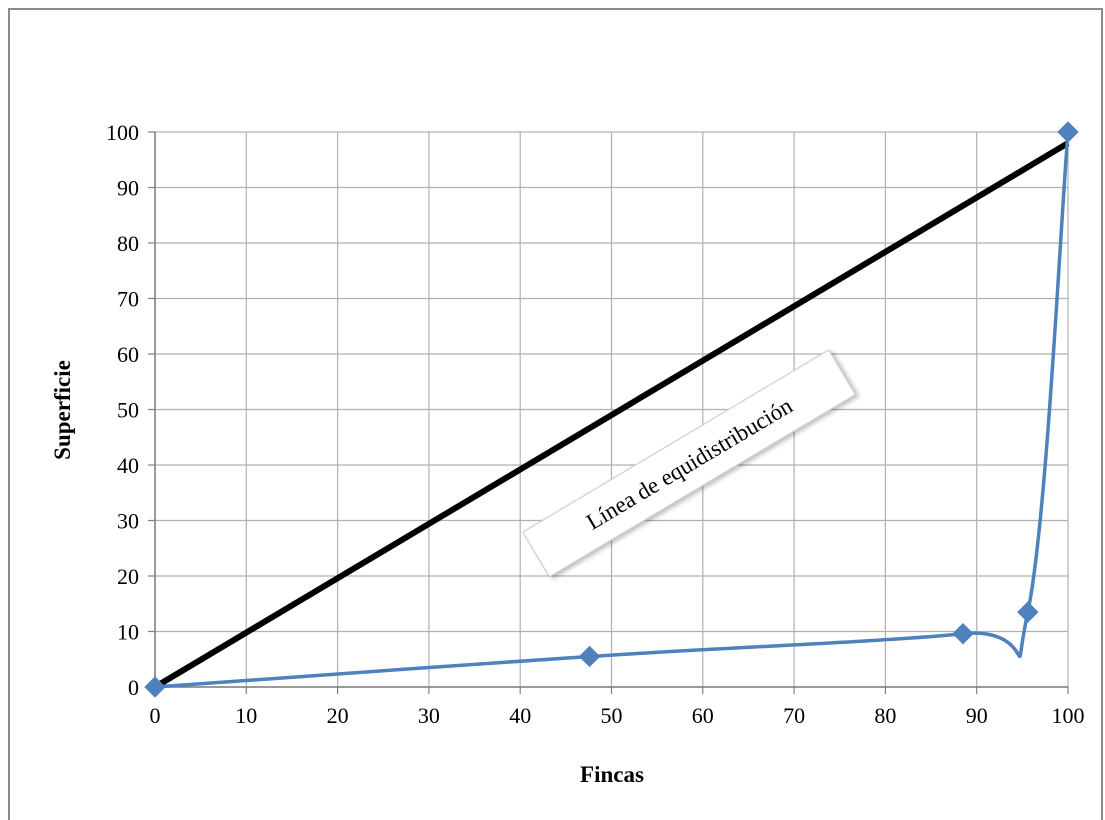 Image resolution: width=1105 pixels, height=820 pixels. Describe the element at coordinates (128, 243) in the screenshot. I see `y-tick-label: 80` at that location.